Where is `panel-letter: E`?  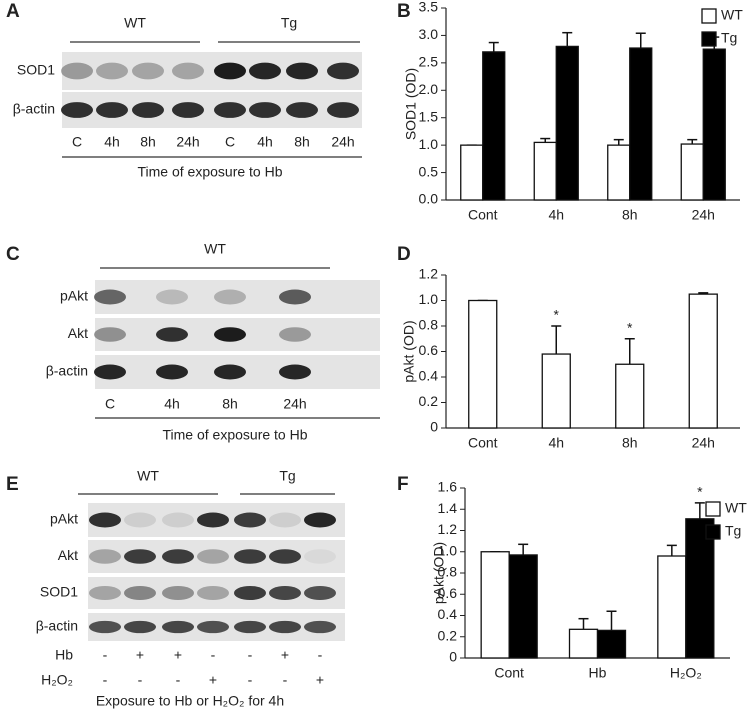
panel-letter: E is located at coordinates (12, 484).